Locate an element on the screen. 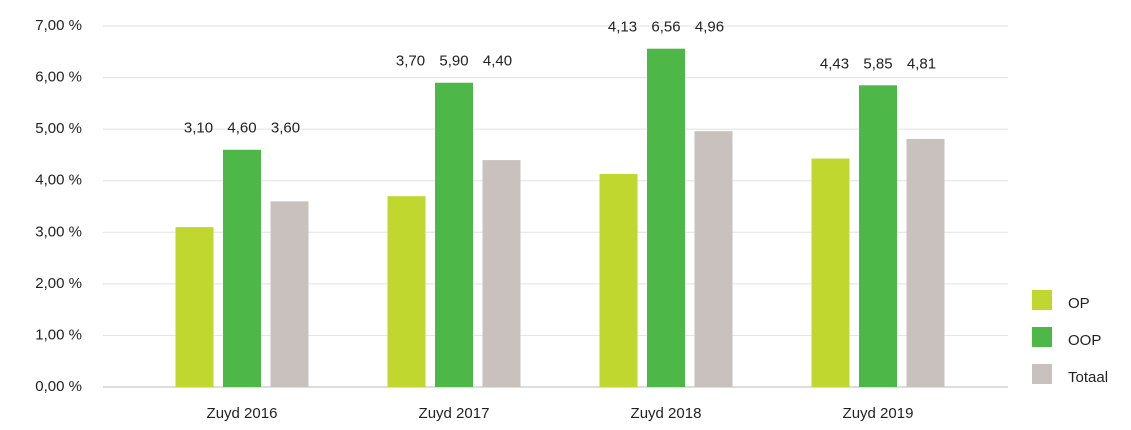  x-tick-label: Zuyd 2017 is located at coordinates (454, 413).